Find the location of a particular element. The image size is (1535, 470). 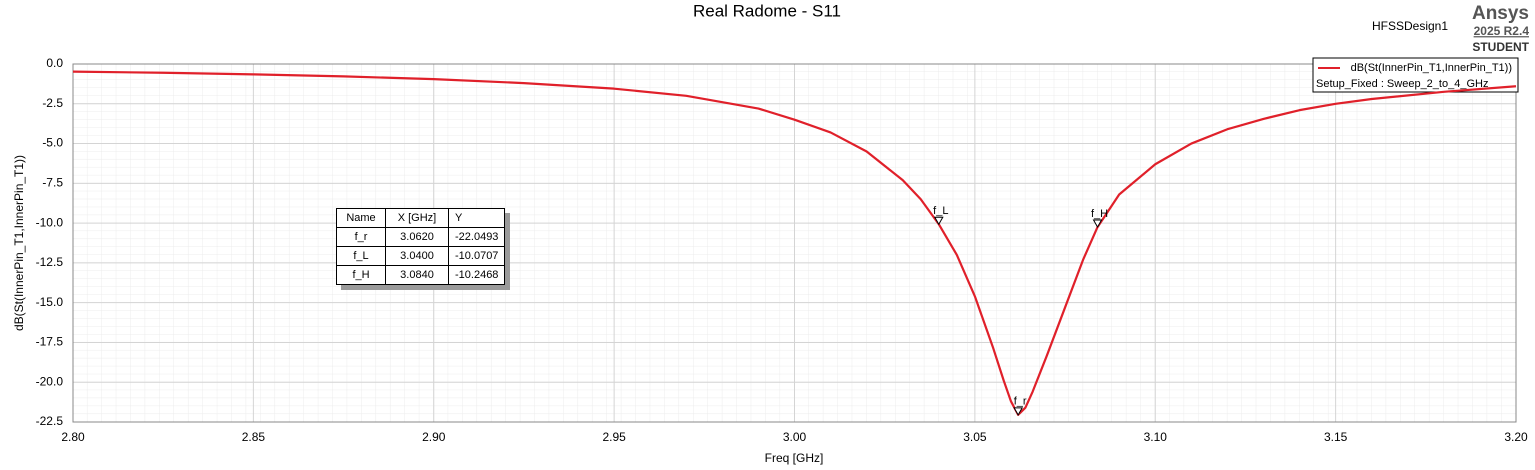

y-tick-label: -10.0 is located at coordinates (50, 222).